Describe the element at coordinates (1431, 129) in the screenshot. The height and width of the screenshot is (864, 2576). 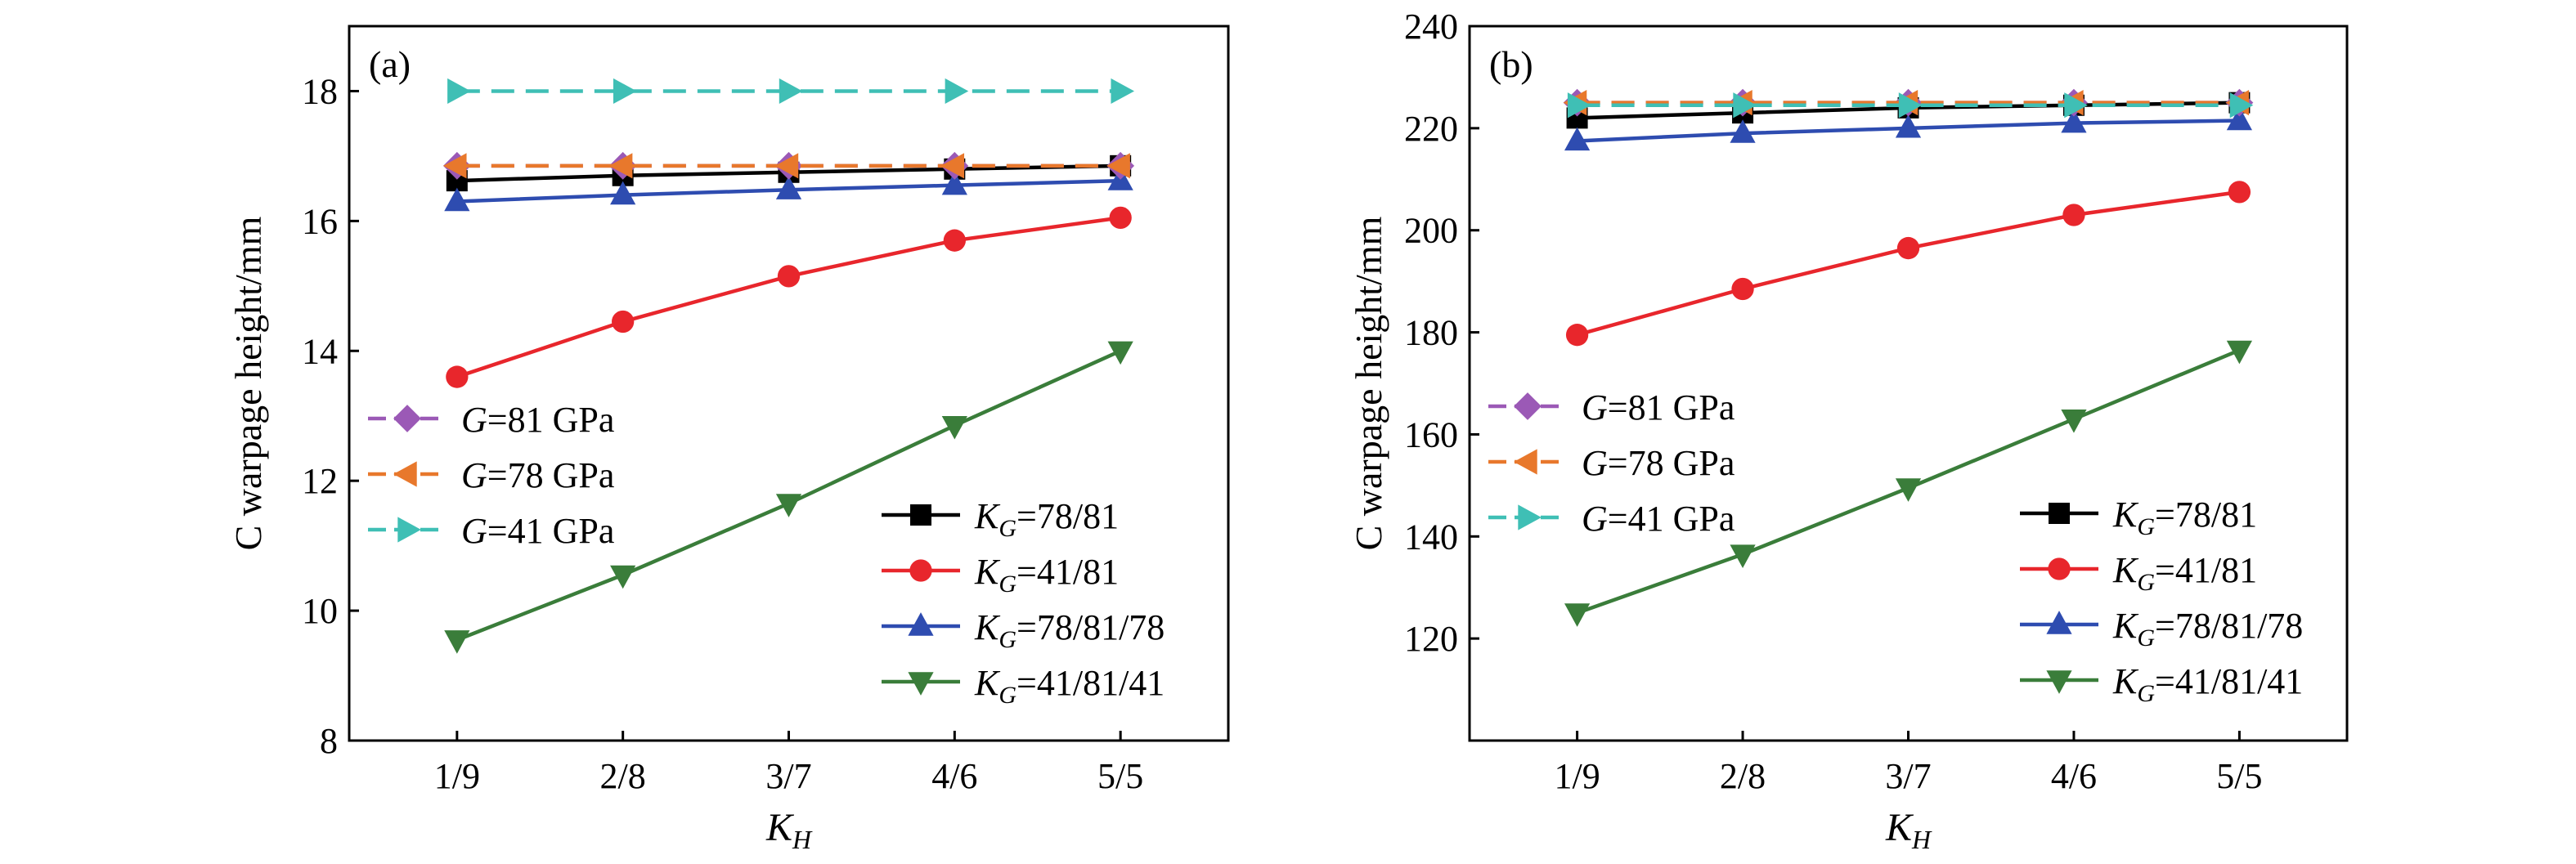
I see `y-tick-label: 220` at that location.